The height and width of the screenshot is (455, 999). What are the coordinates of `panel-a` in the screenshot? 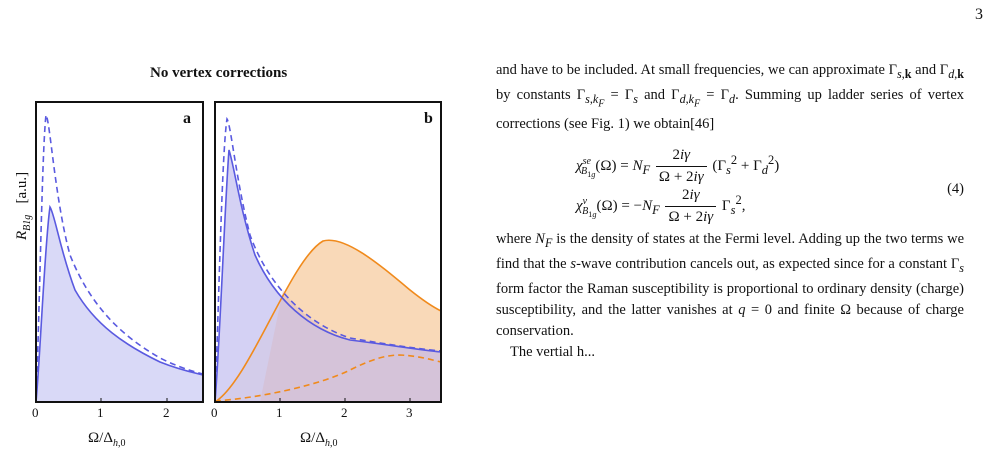 It's located at (119, 252).